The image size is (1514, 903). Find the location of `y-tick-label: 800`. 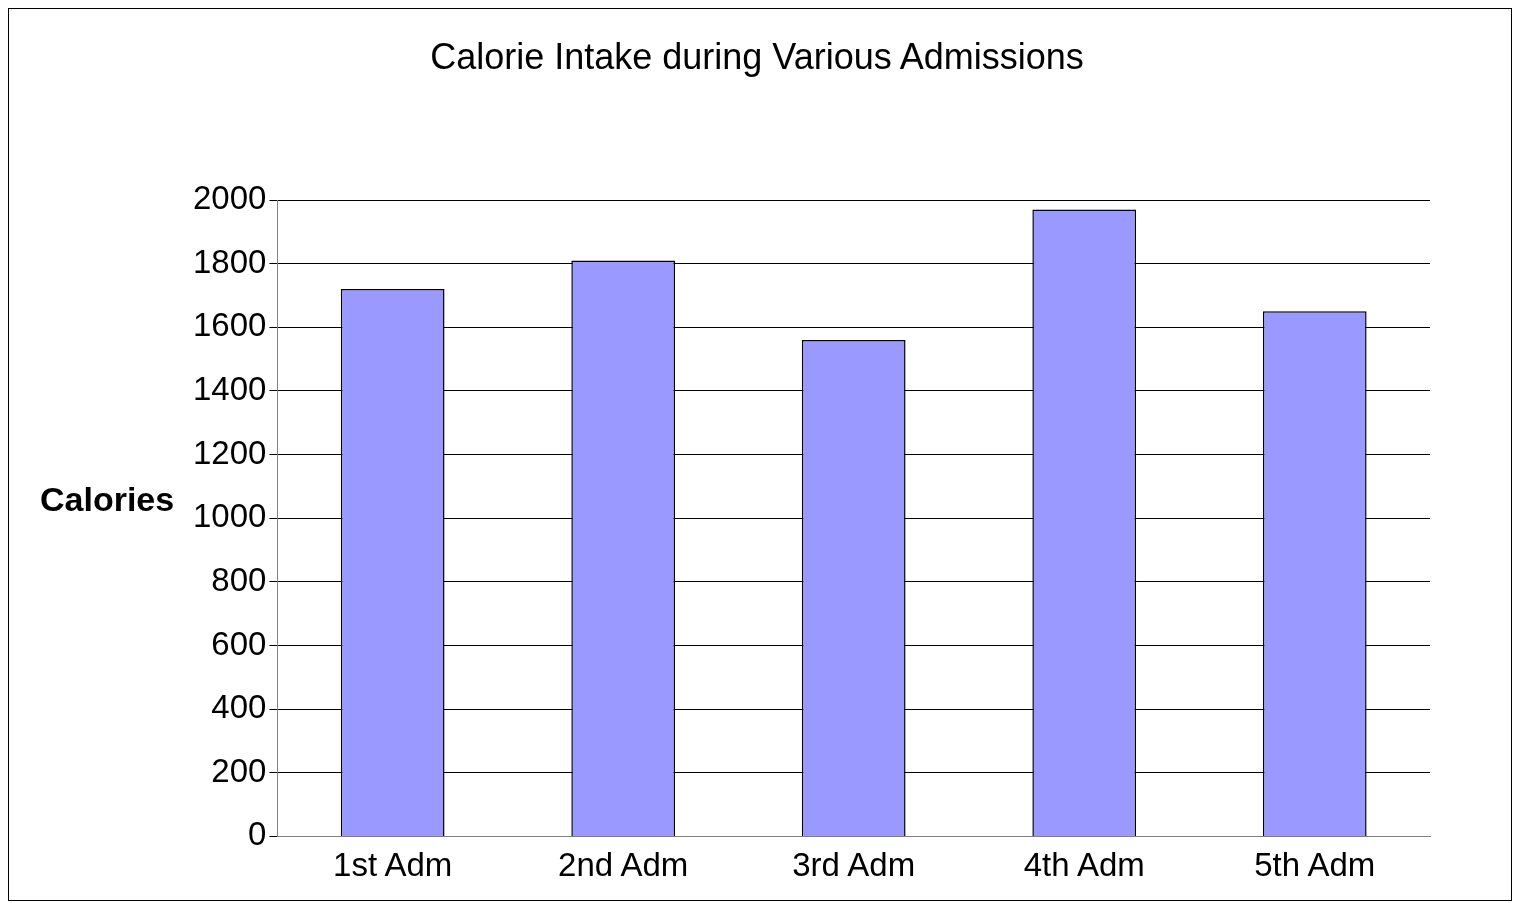

y-tick-label: 800 is located at coordinates (239, 579).